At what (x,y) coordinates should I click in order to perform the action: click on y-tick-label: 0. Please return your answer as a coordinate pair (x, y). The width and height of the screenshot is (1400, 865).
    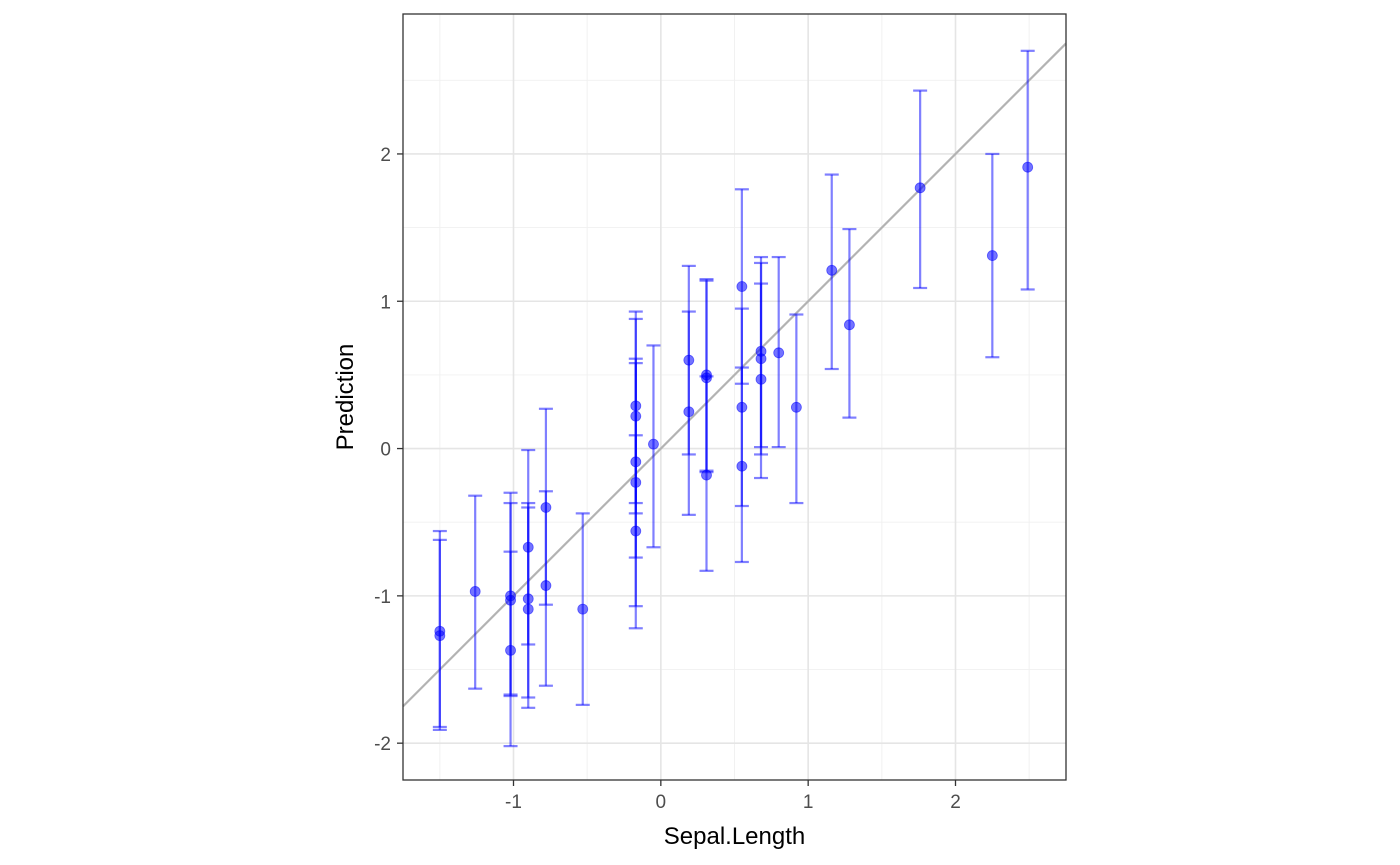
    Looking at the image, I should click on (385, 450).